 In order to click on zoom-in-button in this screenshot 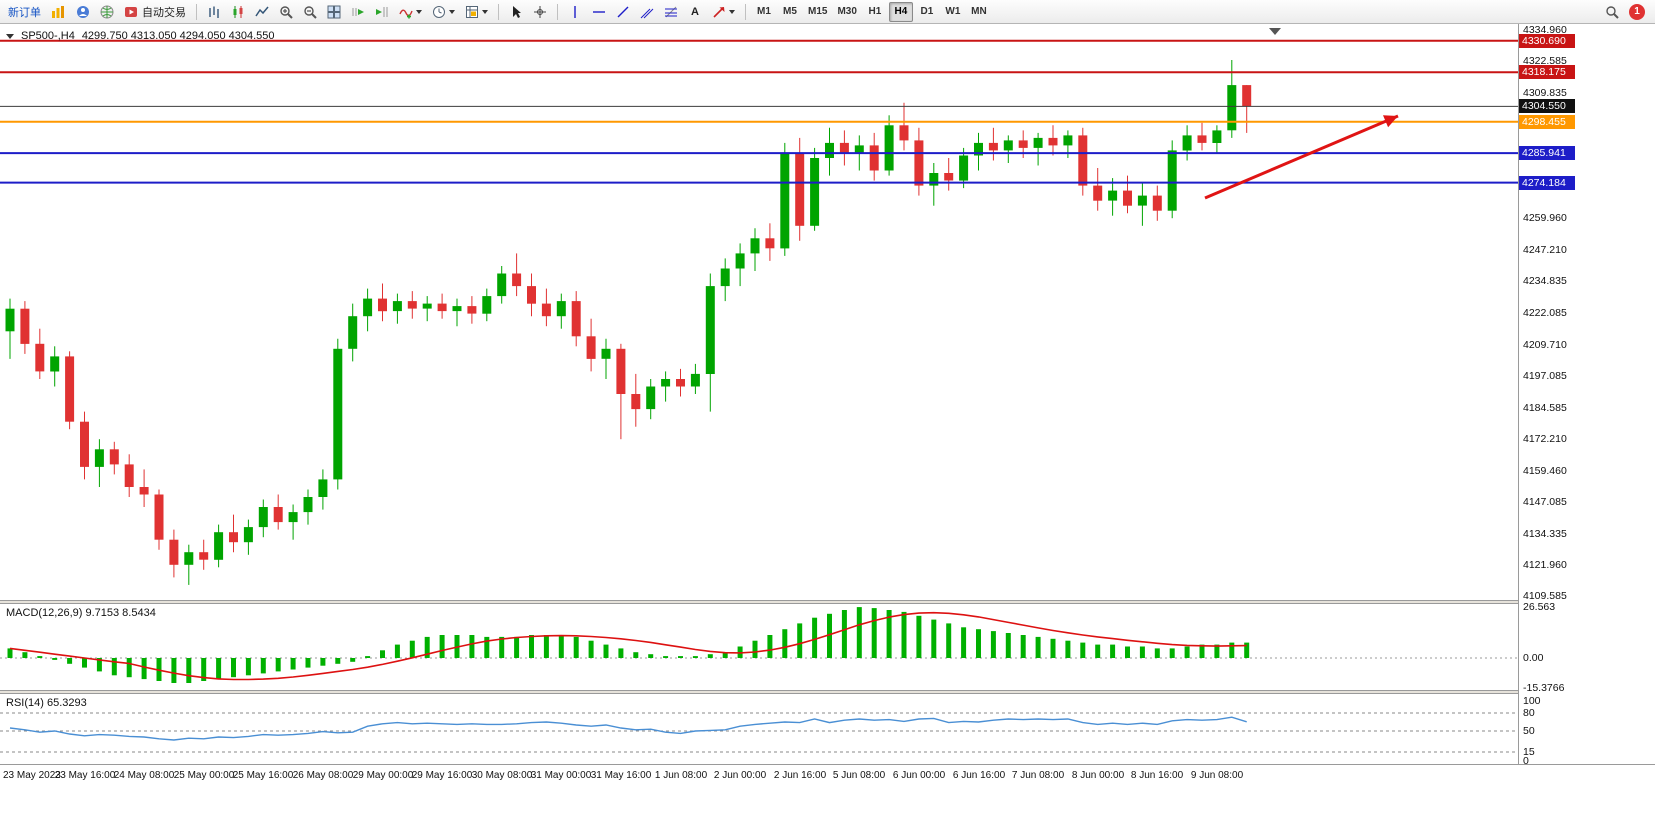, I will do `click(286, 12)`.